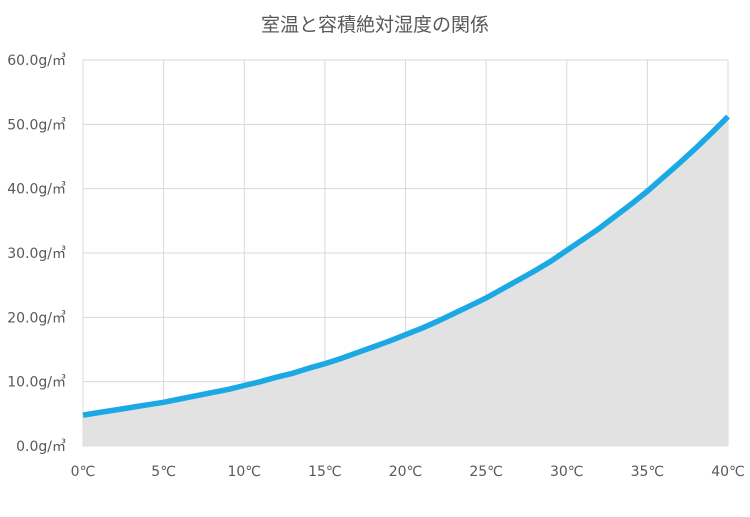 The height and width of the screenshot is (517, 750). What do you see at coordinates (374, 25) in the screenshot?
I see `chart-title: 室温と容積絶対湿度の関係` at bounding box center [374, 25].